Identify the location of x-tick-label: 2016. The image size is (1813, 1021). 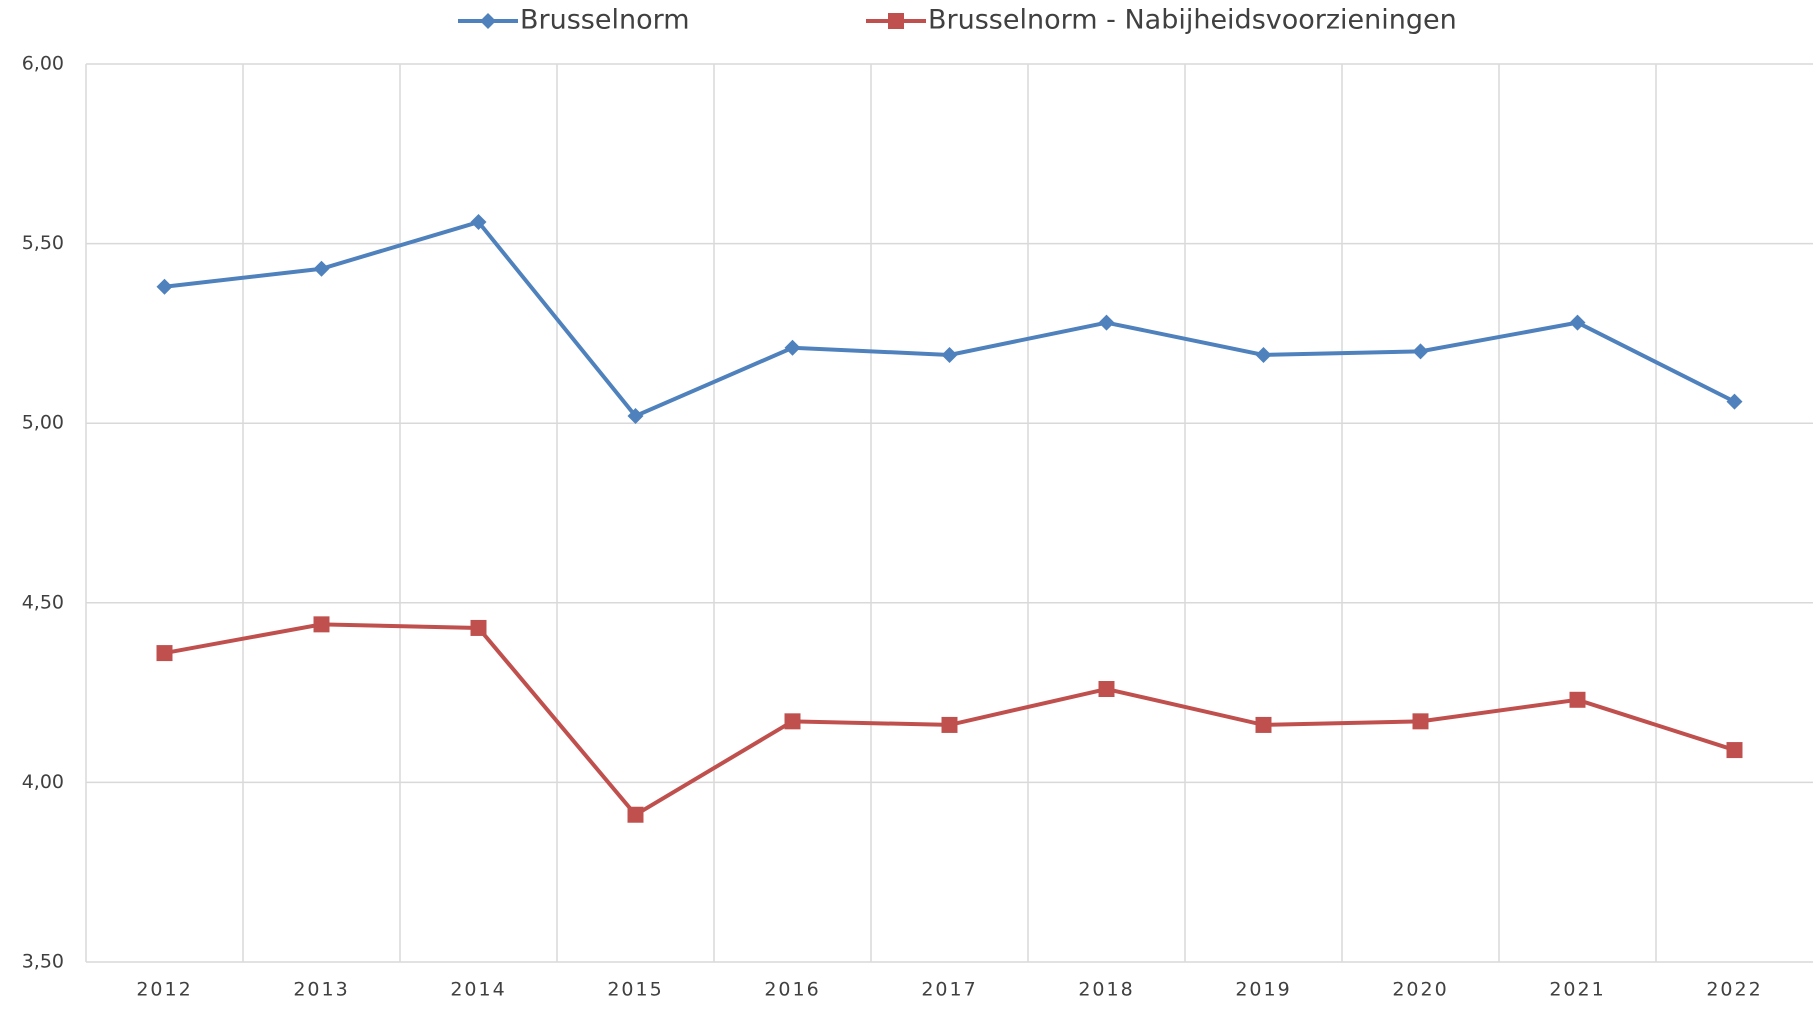
(792, 990).